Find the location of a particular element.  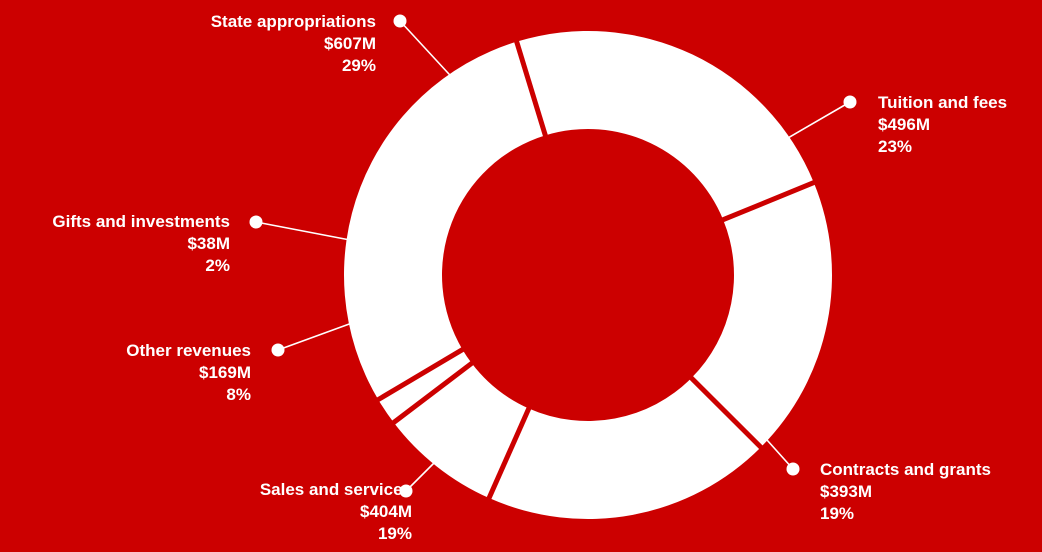

slice-amount: $496M is located at coordinates (904, 124).